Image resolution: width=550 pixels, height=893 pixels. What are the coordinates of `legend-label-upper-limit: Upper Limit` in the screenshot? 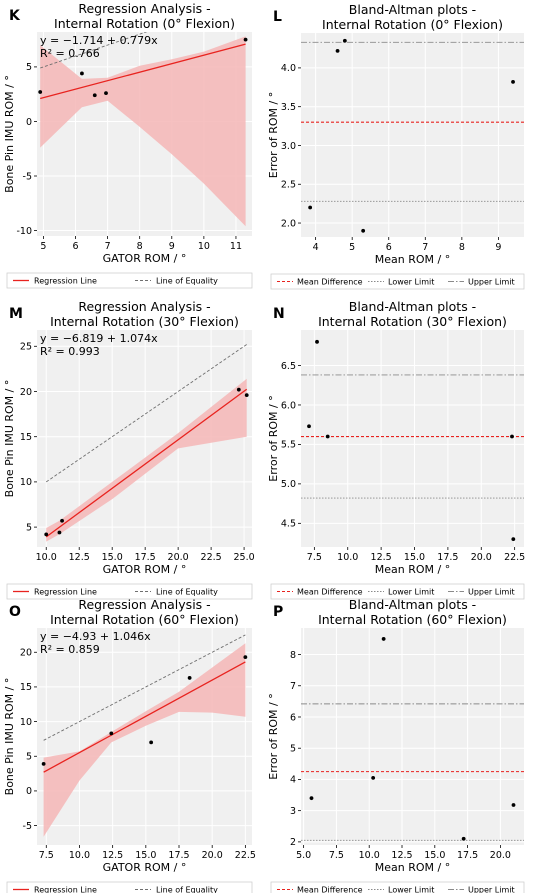 It's located at (491, 282).